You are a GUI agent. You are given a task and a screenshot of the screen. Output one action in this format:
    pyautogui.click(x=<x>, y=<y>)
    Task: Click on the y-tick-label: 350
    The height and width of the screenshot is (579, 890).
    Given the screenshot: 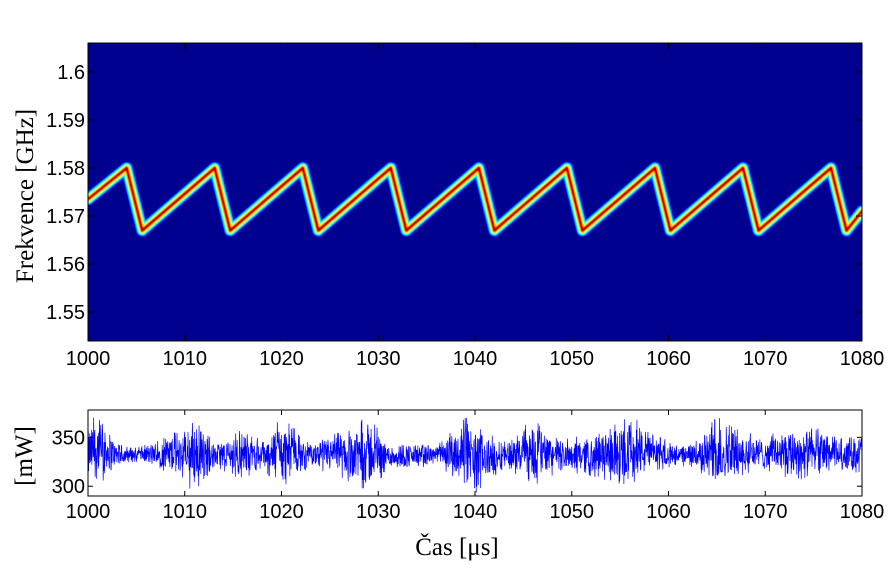 What is the action you would take?
    pyautogui.click(x=68, y=438)
    